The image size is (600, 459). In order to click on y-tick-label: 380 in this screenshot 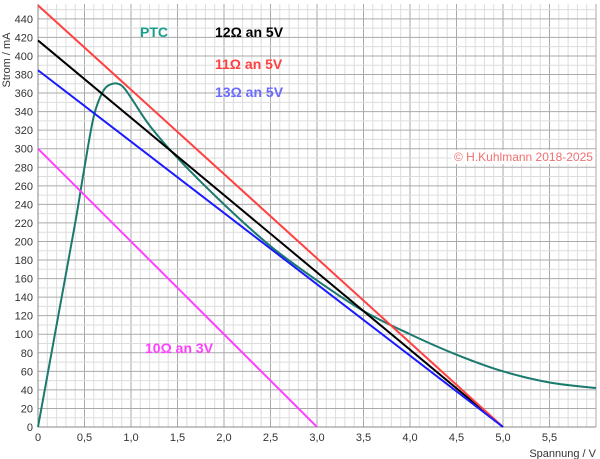, I will do `click(24, 76)`.